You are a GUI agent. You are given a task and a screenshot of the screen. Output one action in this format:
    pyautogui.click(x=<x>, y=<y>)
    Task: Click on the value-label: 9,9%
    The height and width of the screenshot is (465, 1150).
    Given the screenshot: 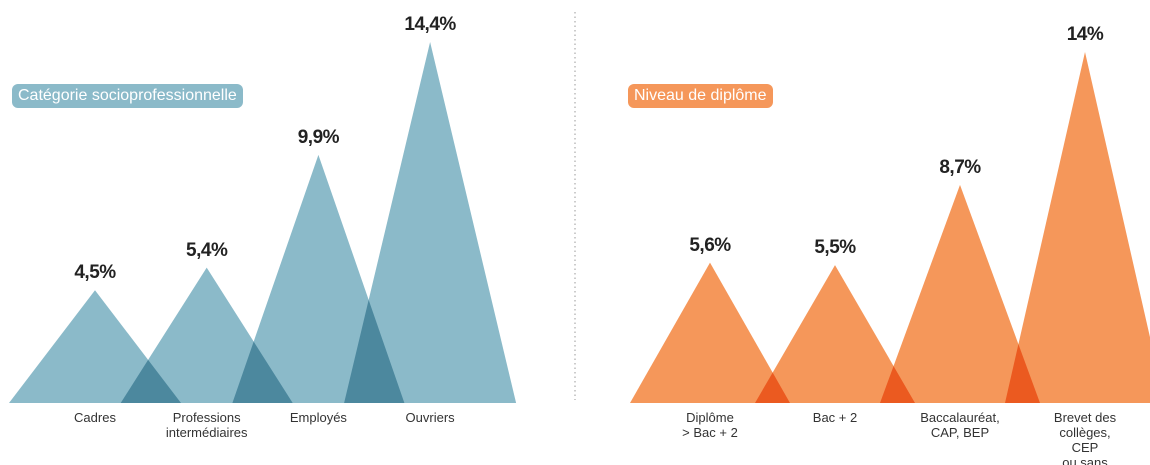 What is the action you would take?
    pyautogui.click(x=318, y=137)
    